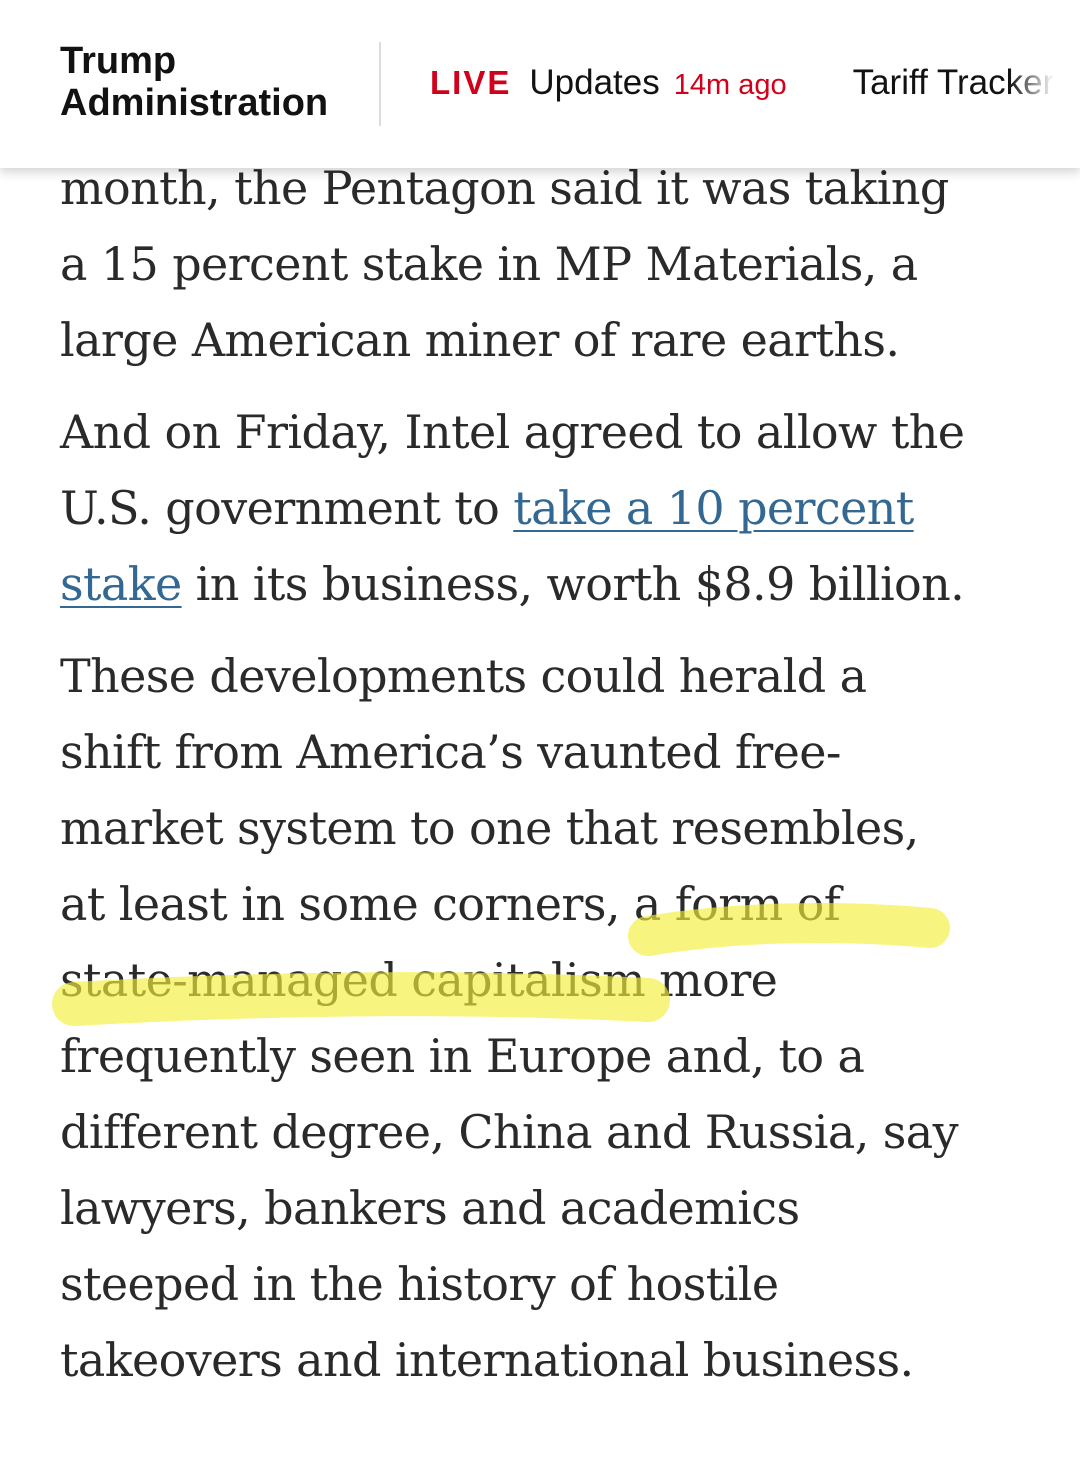 Image resolution: width=1080 pixels, height=1466 pixels. Describe the element at coordinates (287, 508) in the screenshot. I see `p2-line2-text: U.S. government to` at that location.